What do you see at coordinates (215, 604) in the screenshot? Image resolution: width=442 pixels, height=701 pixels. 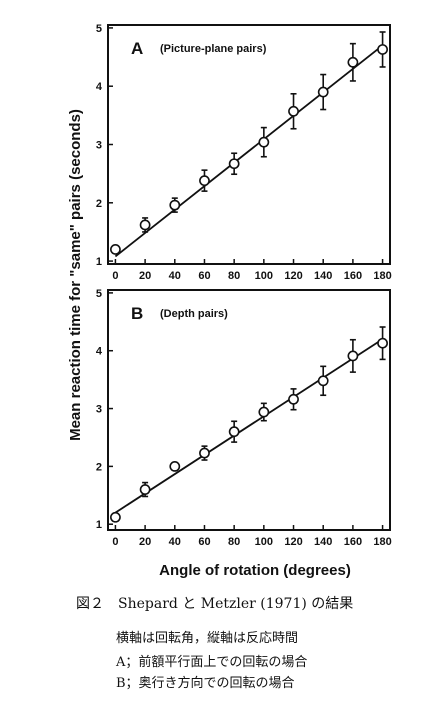 I see `figure-caption: 図２ Shepard と Metzler (1971) の結果` at bounding box center [215, 604].